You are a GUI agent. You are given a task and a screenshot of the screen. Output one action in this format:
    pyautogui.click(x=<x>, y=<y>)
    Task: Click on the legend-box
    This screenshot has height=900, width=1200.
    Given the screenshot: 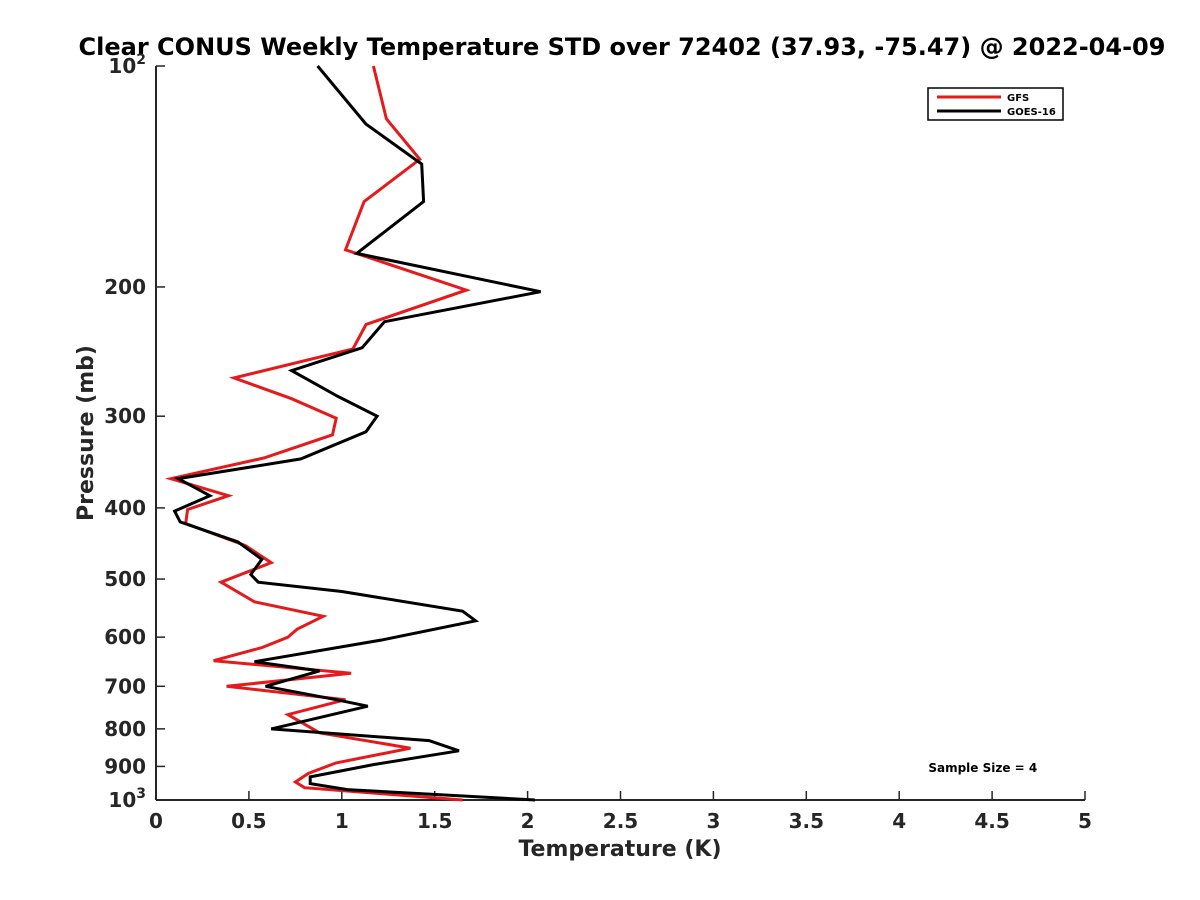 What is the action you would take?
    pyautogui.click(x=995, y=104)
    